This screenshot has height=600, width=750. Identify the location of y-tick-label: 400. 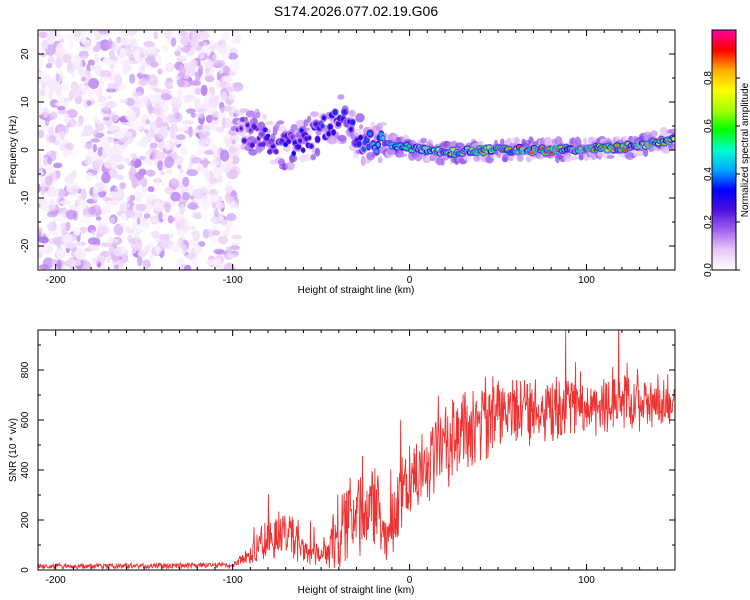
(25, 469).